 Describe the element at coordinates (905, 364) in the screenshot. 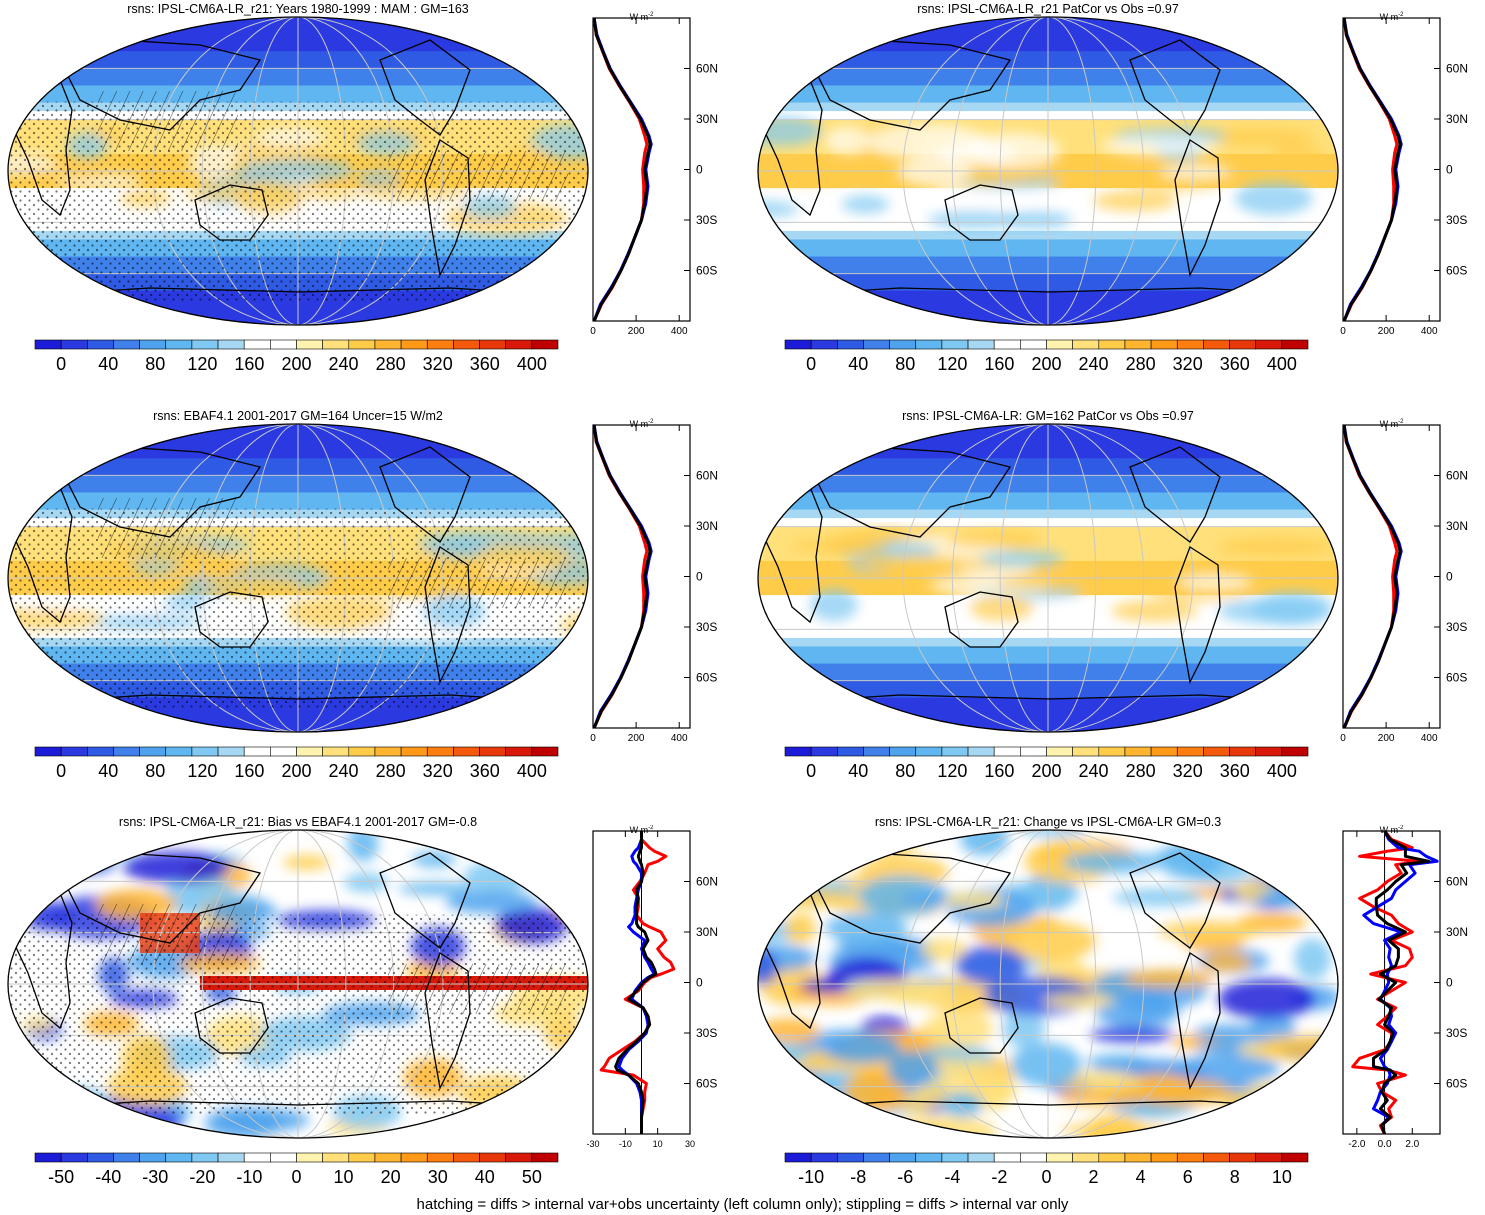

I see `colorbar-label: 80` at that location.